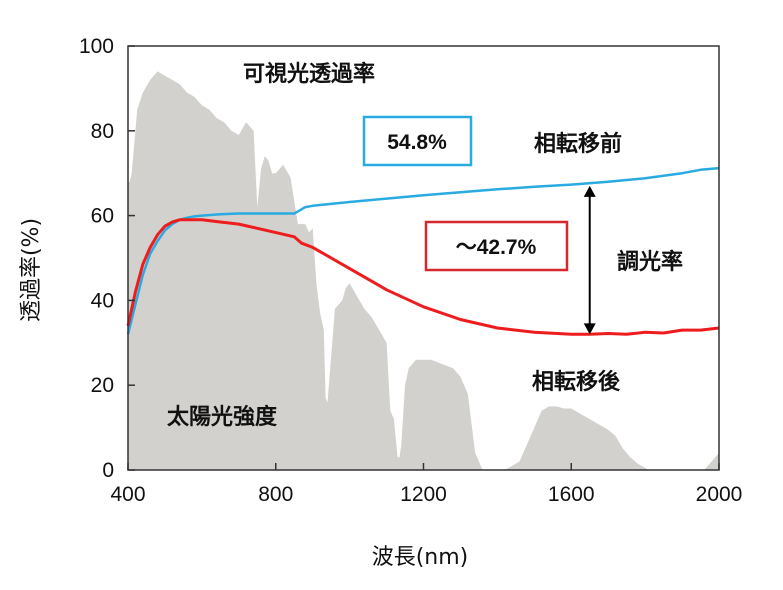  Describe the element at coordinates (576, 382) in the screenshot. I see `after-series-label: 相転移後` at that location.